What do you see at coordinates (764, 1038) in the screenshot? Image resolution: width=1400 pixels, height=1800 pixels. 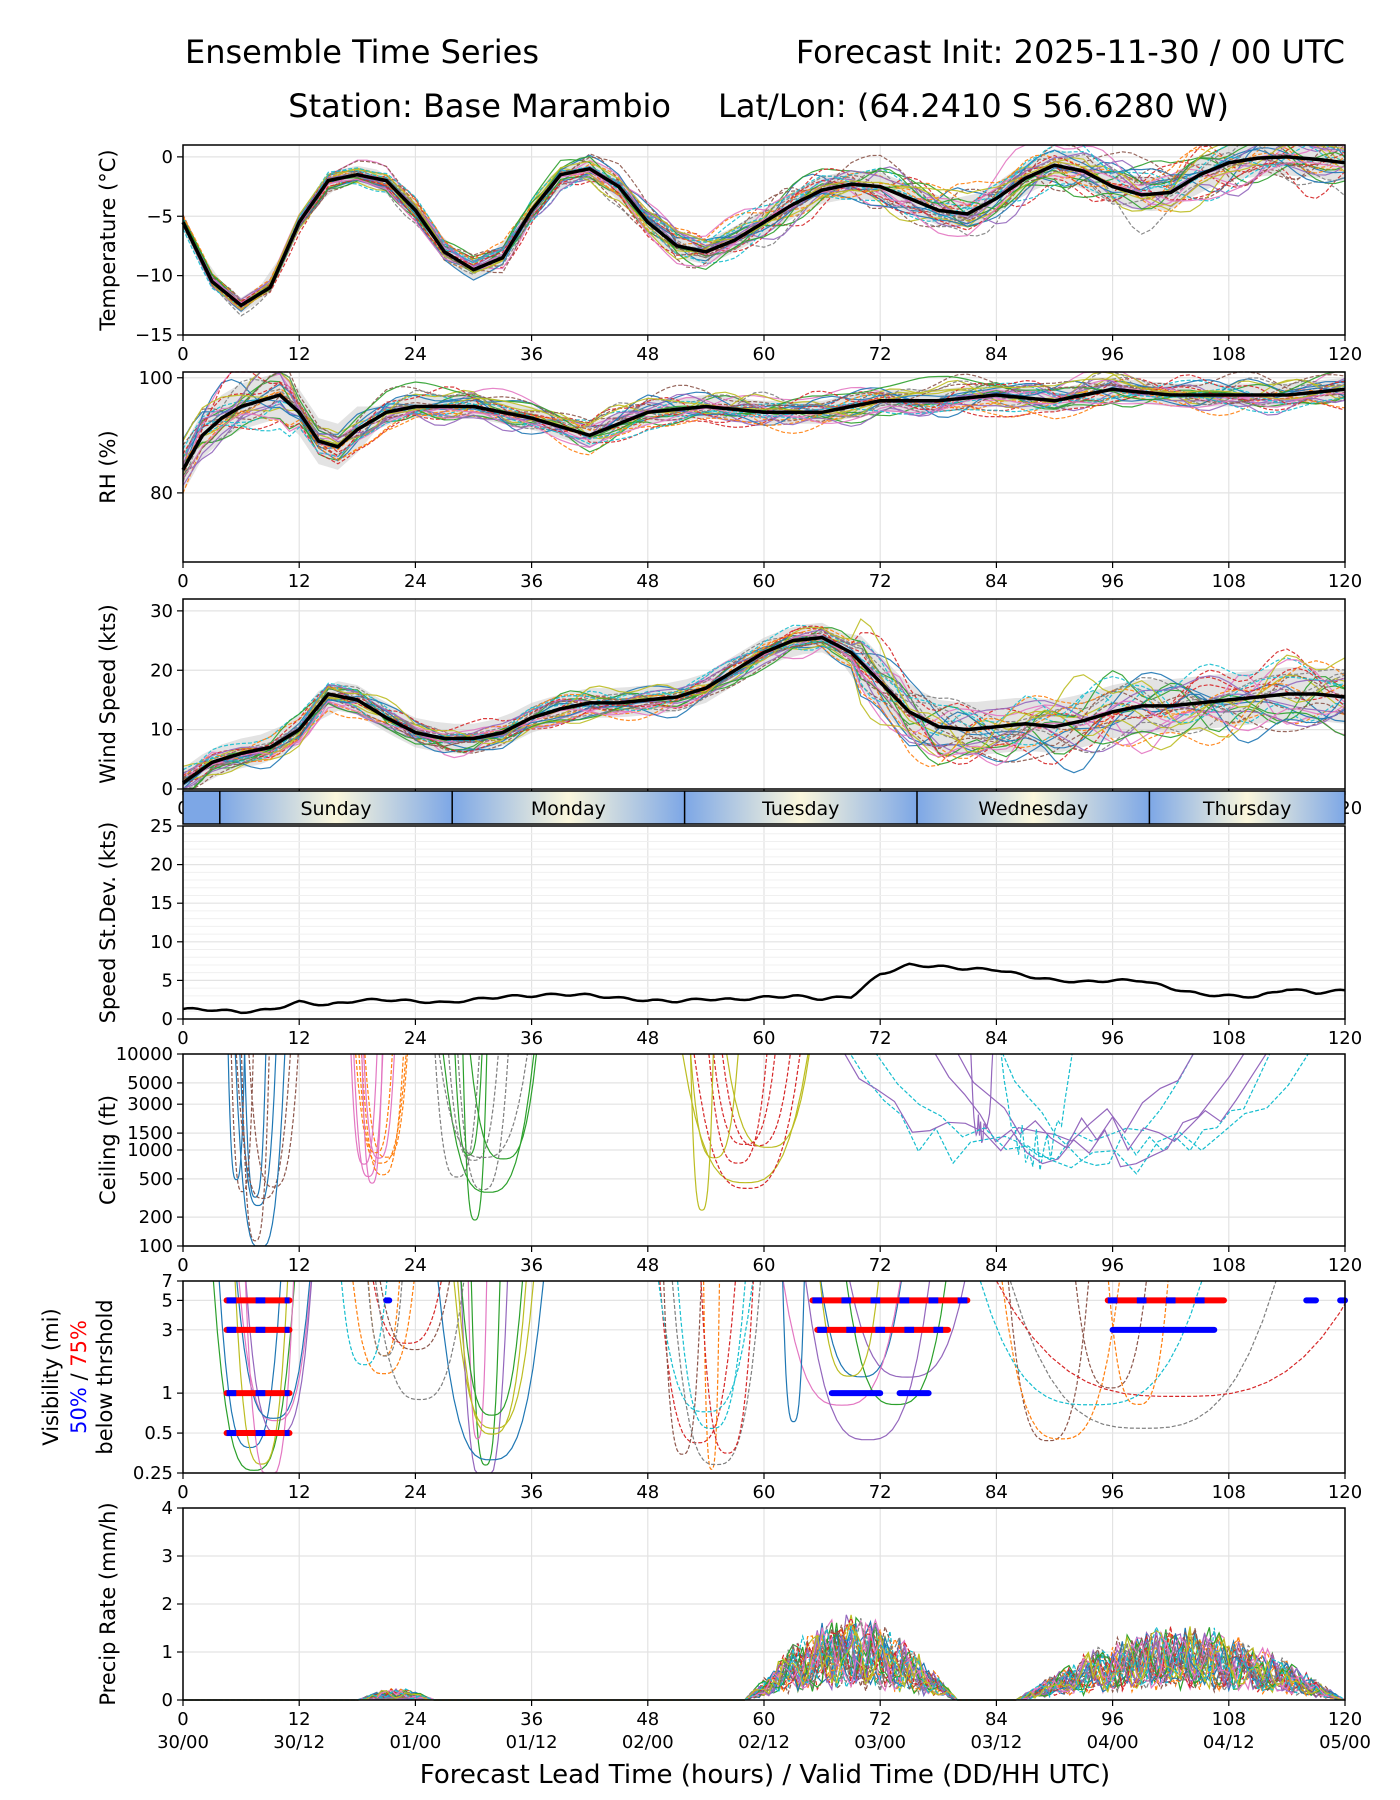 I see `x-tick-label: 60` at bounding box center [764, 1038].